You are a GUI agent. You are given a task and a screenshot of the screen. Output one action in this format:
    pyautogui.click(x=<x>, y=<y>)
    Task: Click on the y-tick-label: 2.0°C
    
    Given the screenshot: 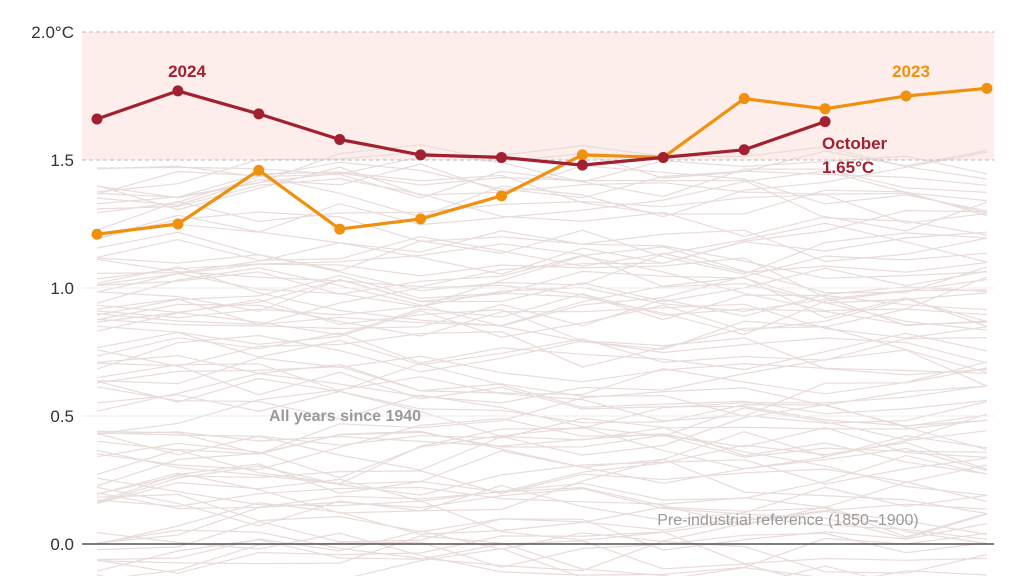 What is the action you would take?
    pyautogui.click(x=52, y=32)
    